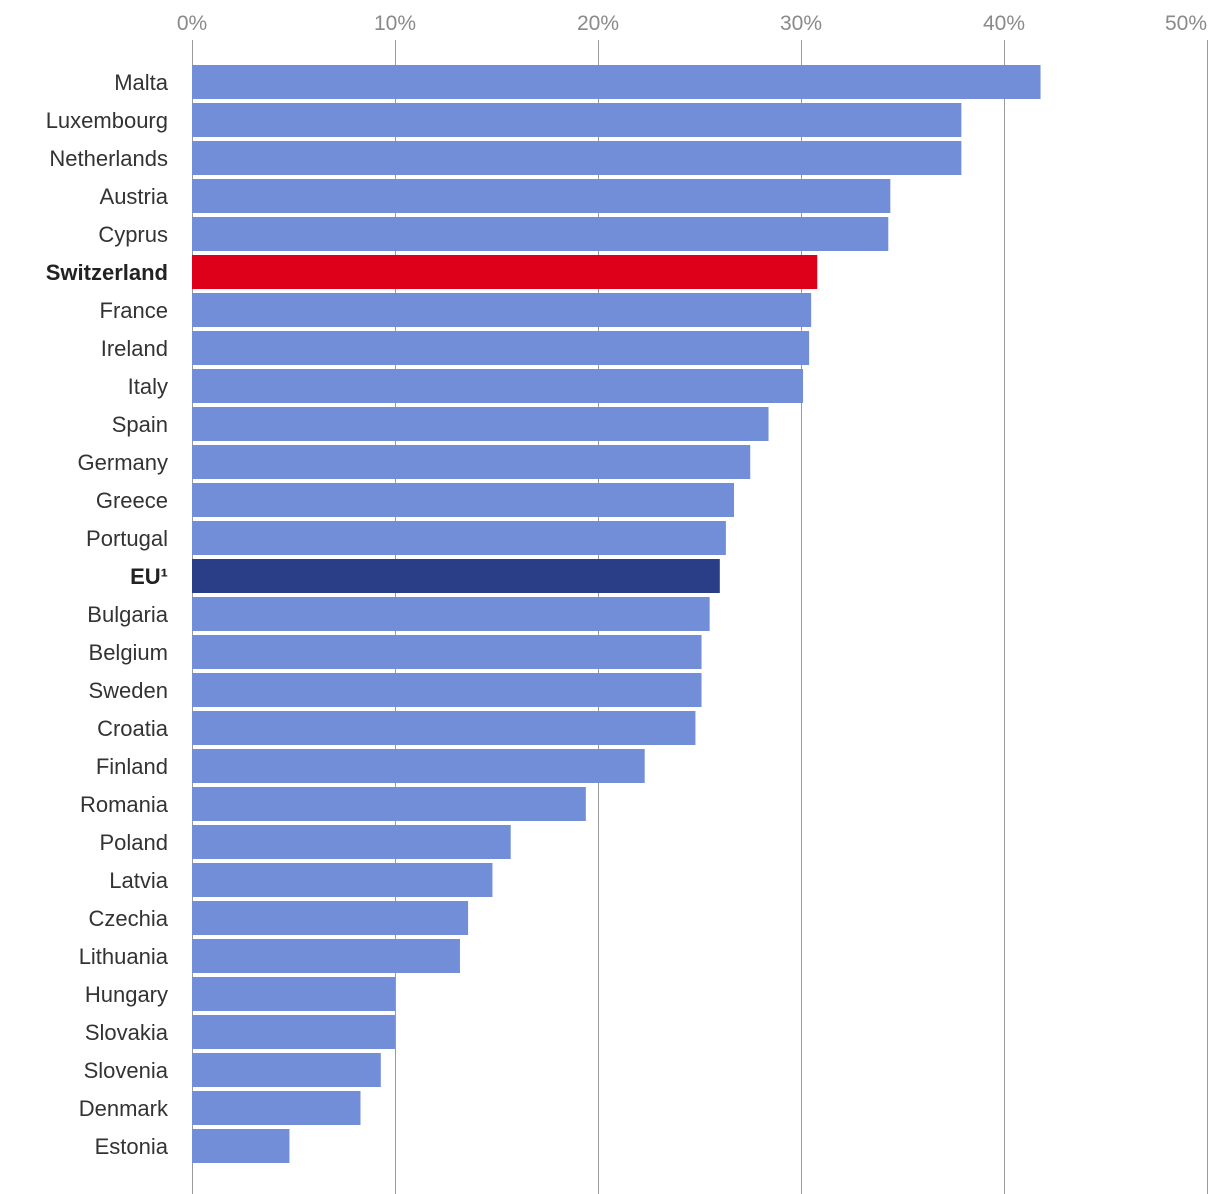 The height and width of the screenshot is (1194, 1220). Describe the element at coordinates (1004, 23) in the screenshot. I see `x-tick-label: 40%` at that location.